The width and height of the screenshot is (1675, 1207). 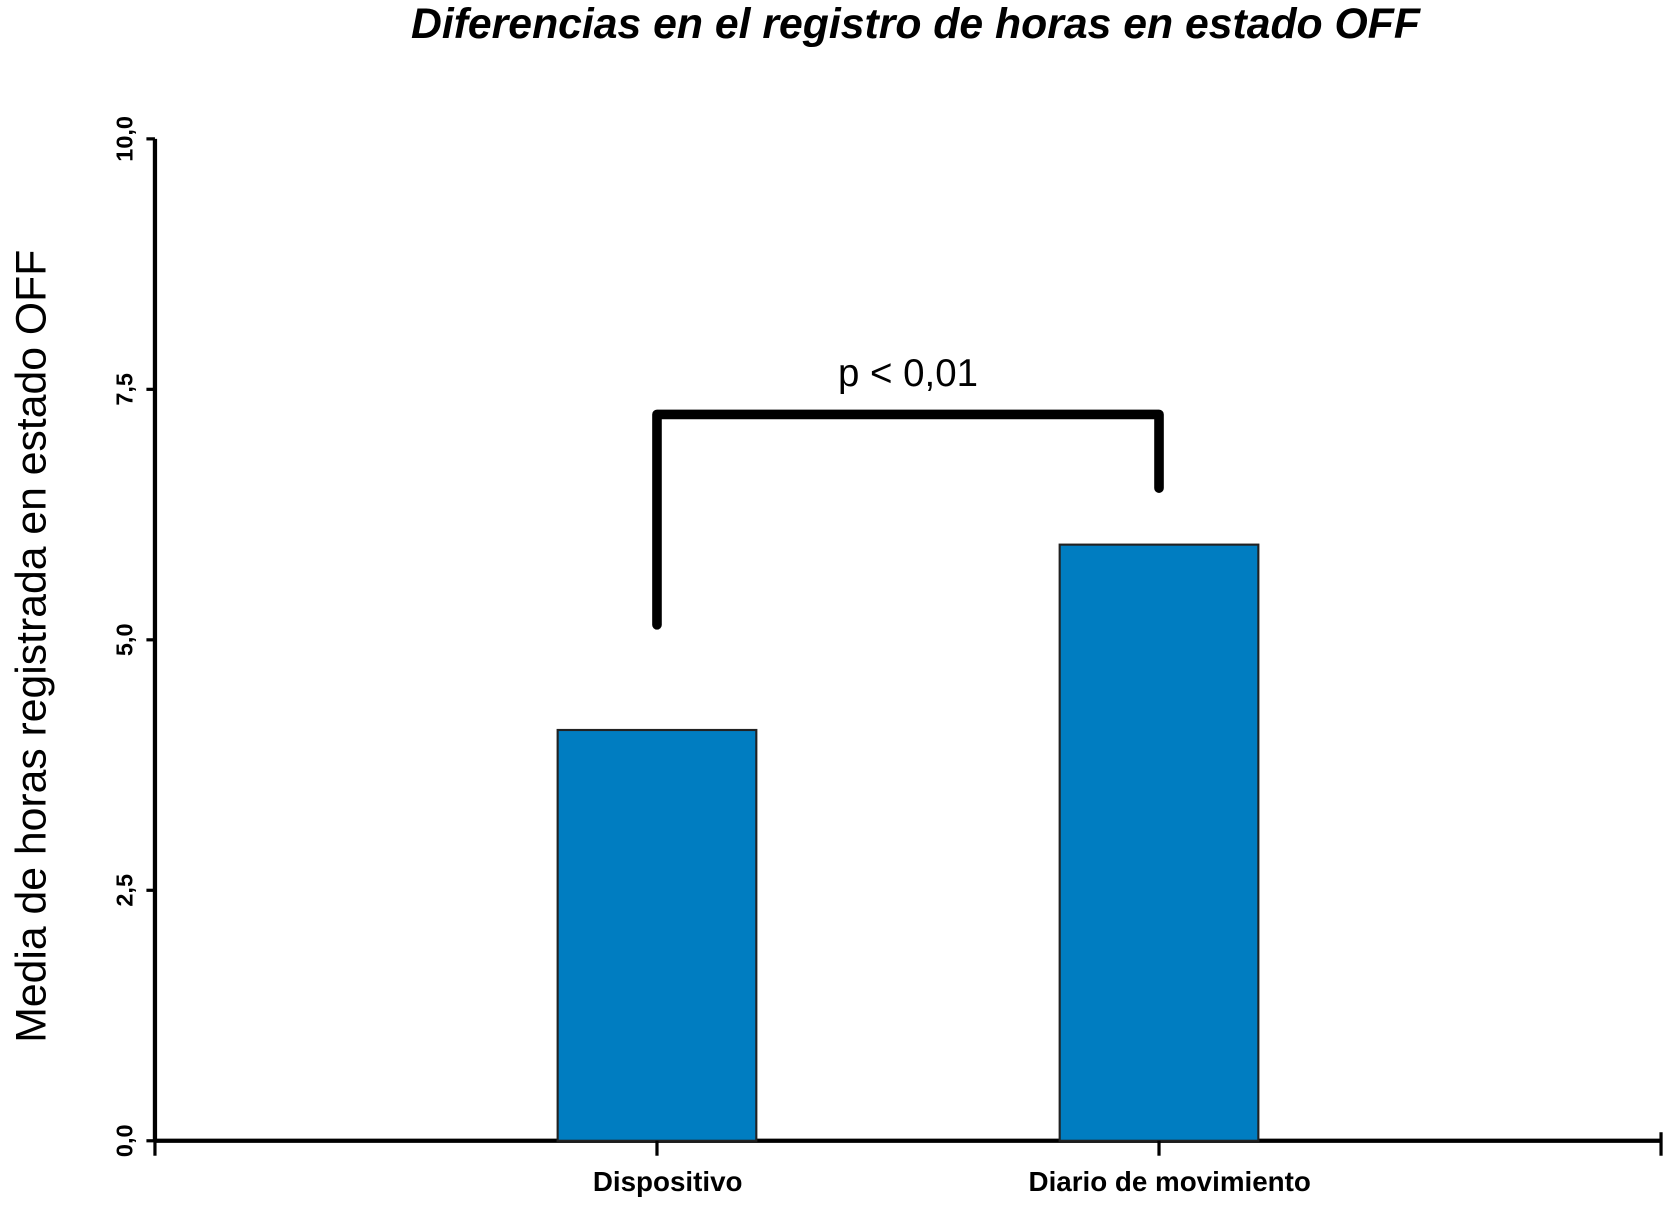 I want to click on x-tick-label: Diario de movimiento, so click(x=1170, y=1181).